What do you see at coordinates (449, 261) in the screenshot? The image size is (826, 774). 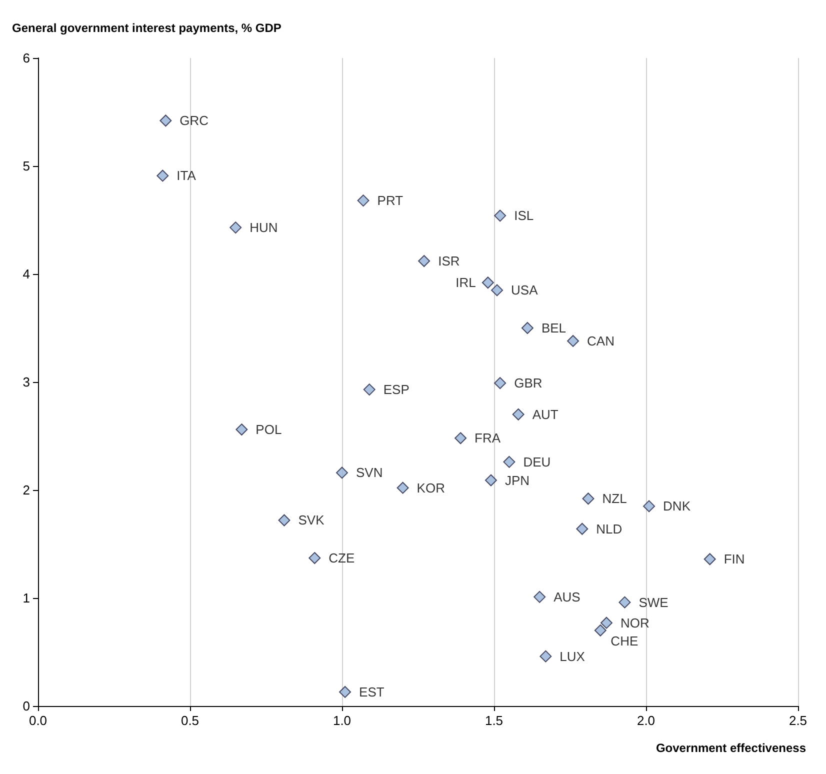 I see `annotation: ISR` at bounding box center [449, 261].